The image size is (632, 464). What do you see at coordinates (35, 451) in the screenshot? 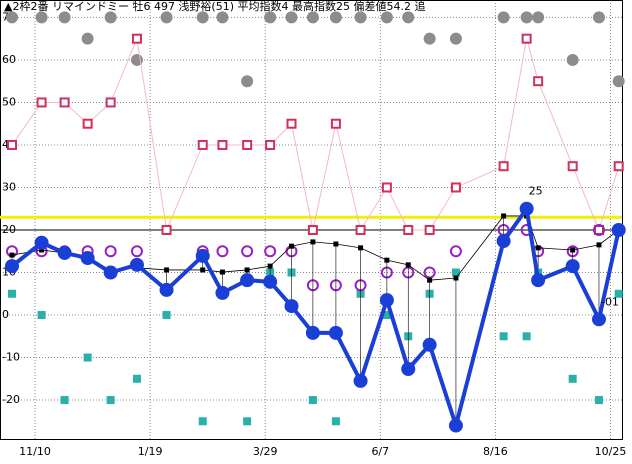
I see `x-tick-label: 11/10` at bounding box center [35, 451].